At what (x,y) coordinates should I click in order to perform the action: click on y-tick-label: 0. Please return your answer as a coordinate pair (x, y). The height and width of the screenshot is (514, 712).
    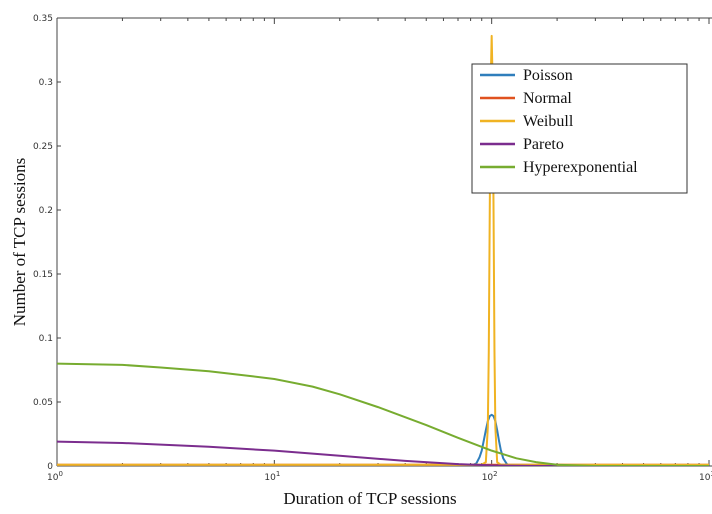
    Looking at the image, I should click on (50, 467).